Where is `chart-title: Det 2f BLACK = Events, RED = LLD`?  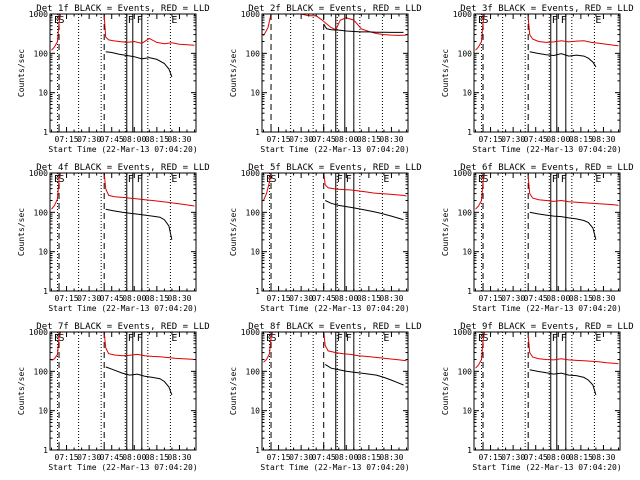 chart-title: Det 2f BLACK = Events, RED = LLD is located at coordinates (334, 9).